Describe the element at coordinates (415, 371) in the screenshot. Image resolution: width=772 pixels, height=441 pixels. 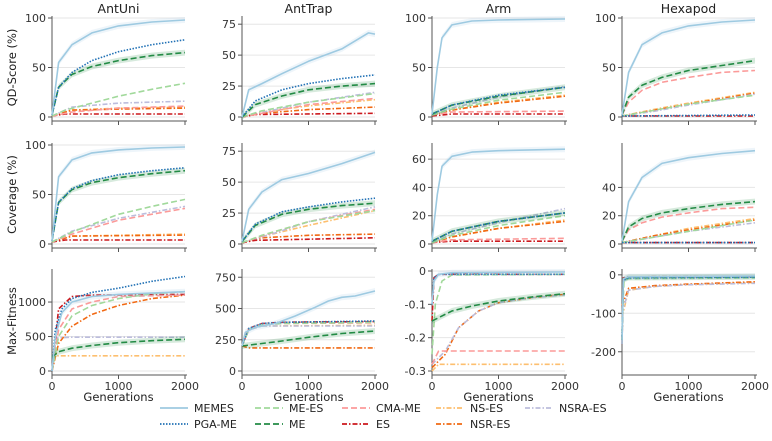
I see `y-tick-label: -0.3` at that location.